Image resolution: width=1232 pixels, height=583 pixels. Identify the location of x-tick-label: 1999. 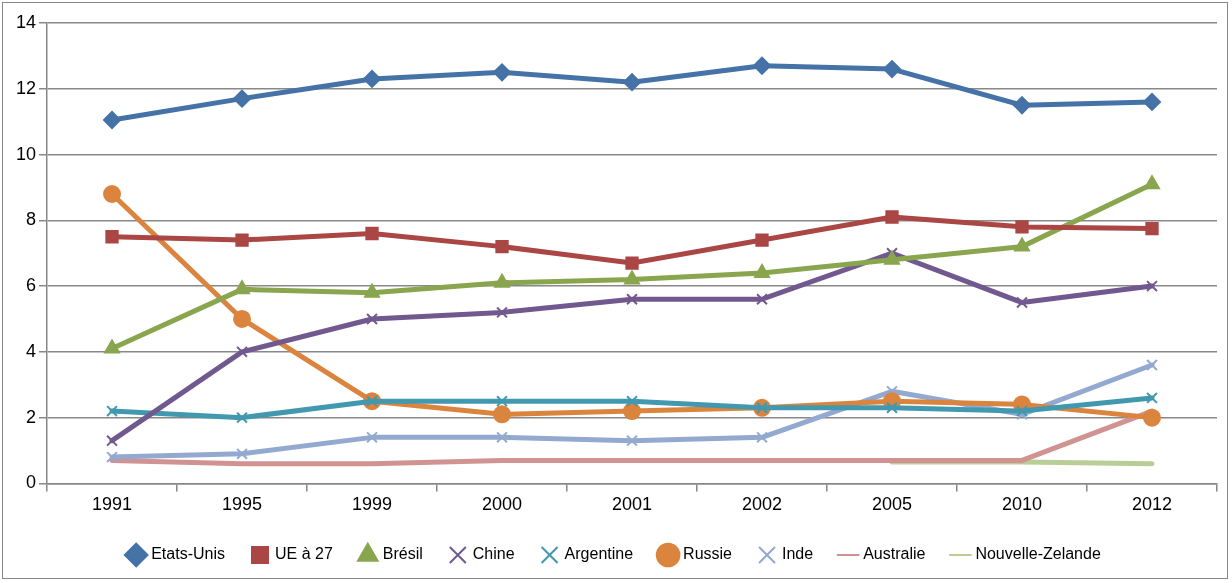
(372, 504).